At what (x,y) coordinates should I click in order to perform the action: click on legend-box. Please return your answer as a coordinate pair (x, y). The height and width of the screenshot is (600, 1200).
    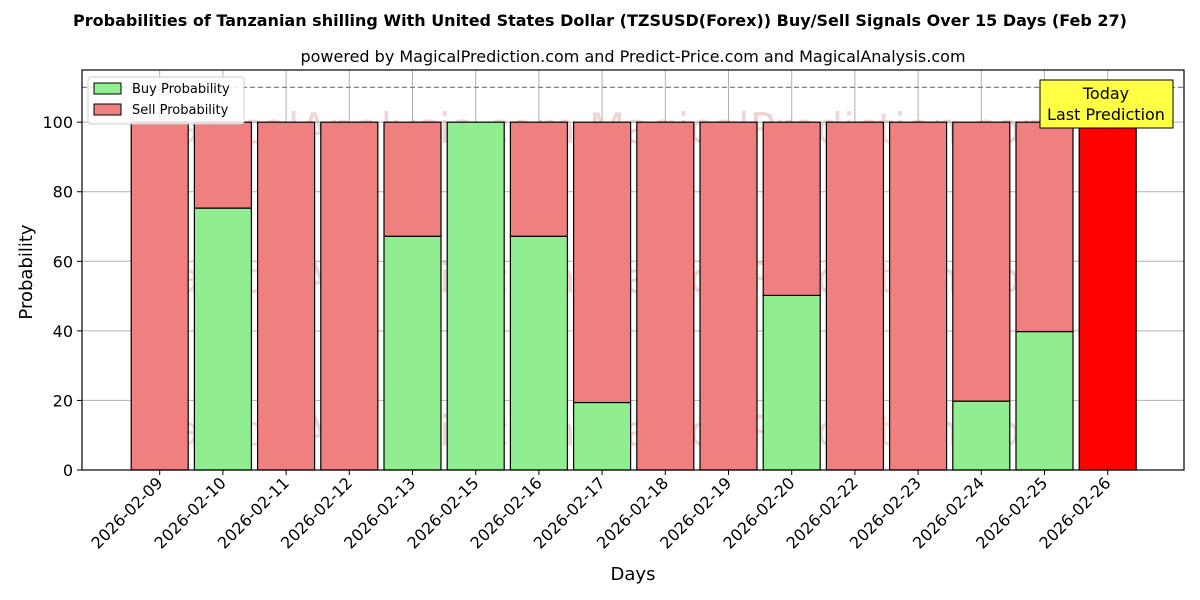
    Looking at the image, I should click on (166, 100).